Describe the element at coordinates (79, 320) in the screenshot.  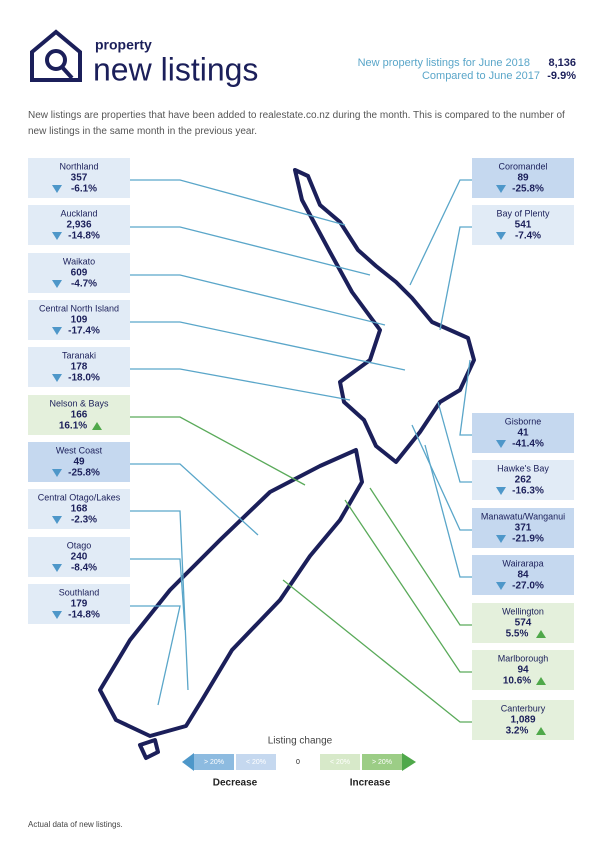
I see `region-listings: 109` at that location.